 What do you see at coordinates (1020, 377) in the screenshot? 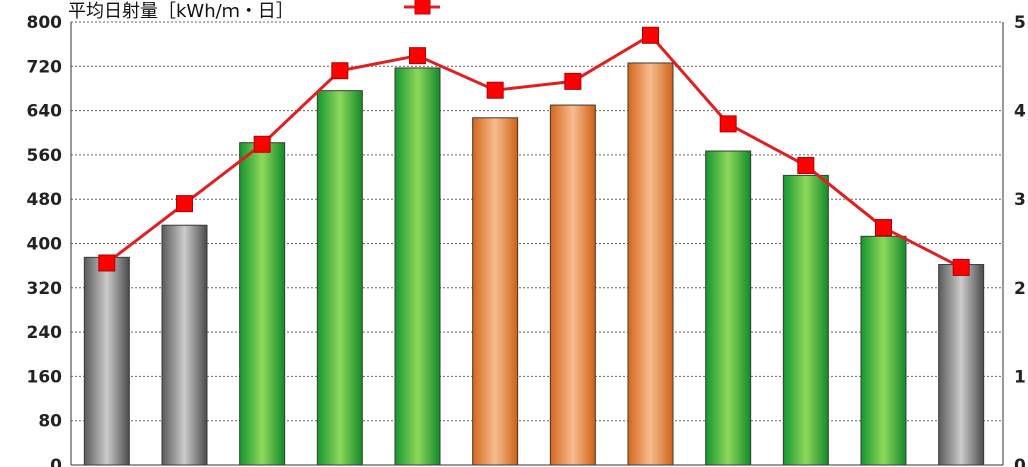
I see `right-tick-label: 1` at bounding box center [1020, 377].